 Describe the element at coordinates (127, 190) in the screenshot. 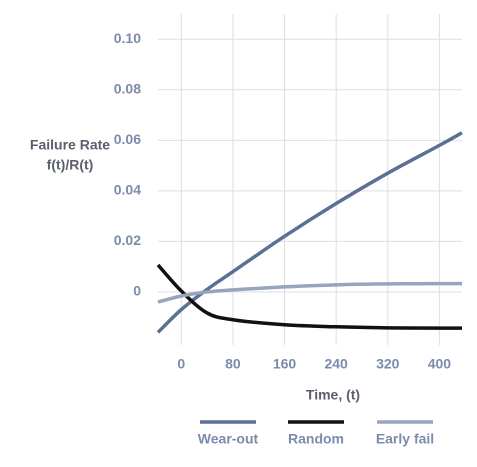

I see `y-tick-label: 0.04` at that location.